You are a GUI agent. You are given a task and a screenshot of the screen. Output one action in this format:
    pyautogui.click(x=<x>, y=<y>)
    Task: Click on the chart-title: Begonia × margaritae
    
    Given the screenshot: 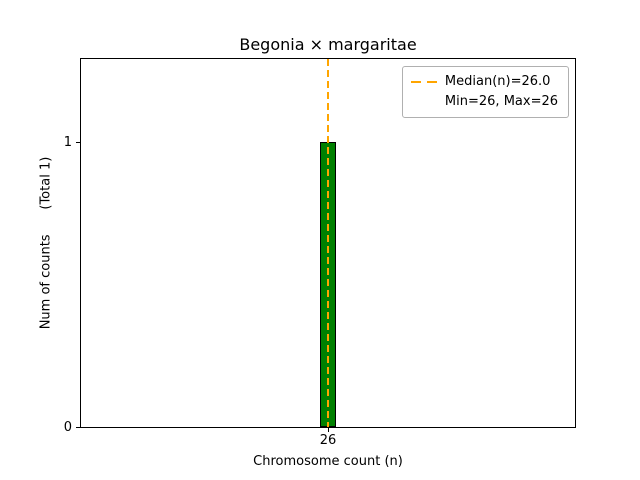 What is the action you would take?
    pyautogui.click(x=328, y=44)
    